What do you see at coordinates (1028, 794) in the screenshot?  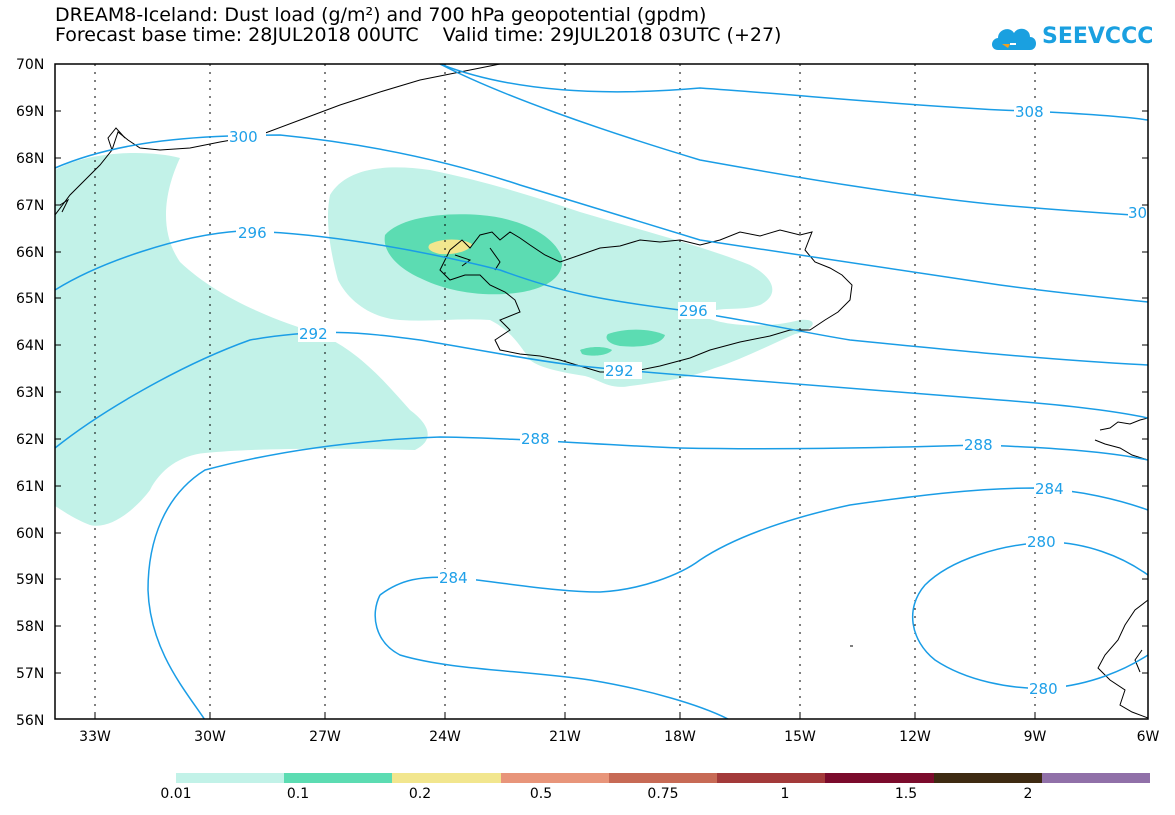 I see `legend-label: 2` at bounding box center [1028, 794].